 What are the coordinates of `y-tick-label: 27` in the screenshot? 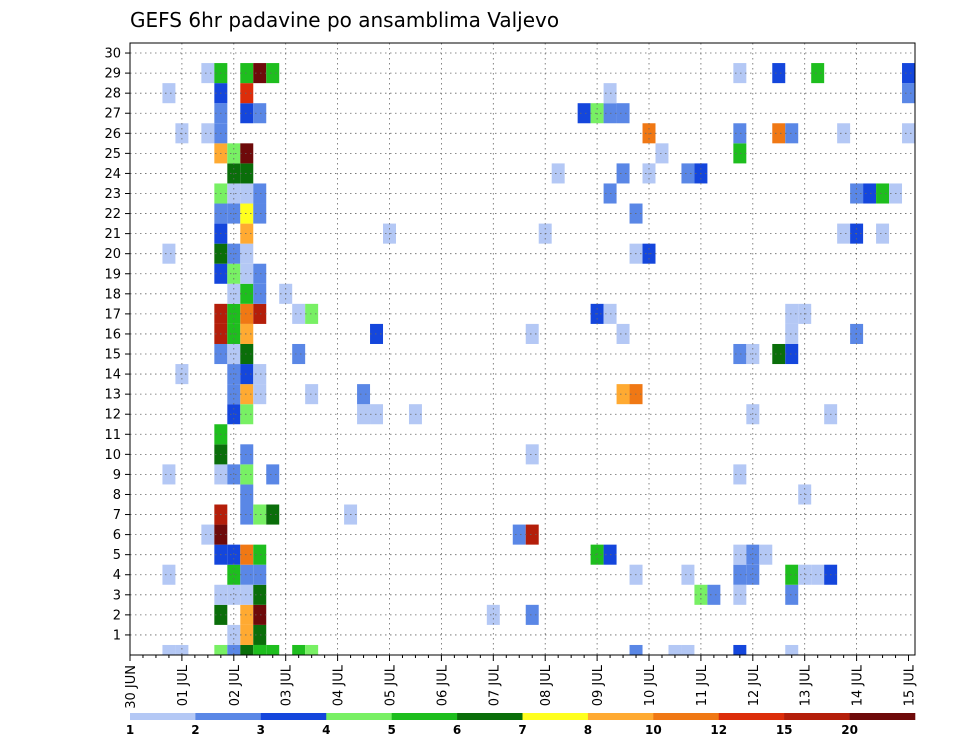 It's located at (112, 114).